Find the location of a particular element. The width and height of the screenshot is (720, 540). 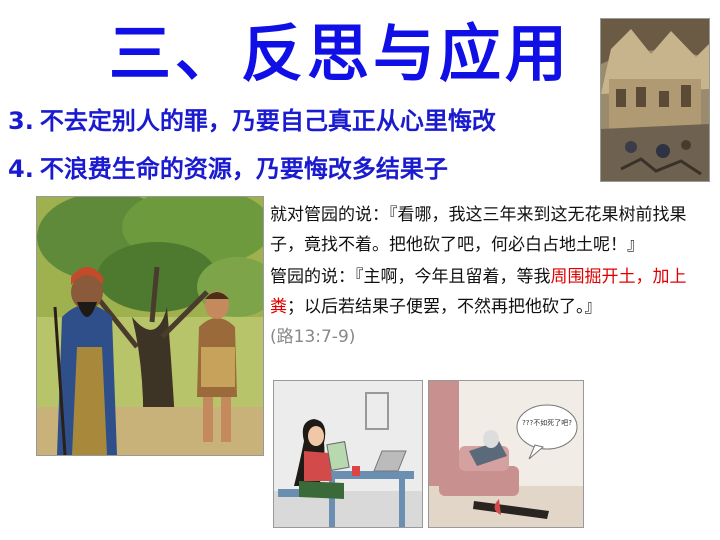

slide-title: 三、反思与应用 is located at coordinates (339, 53).